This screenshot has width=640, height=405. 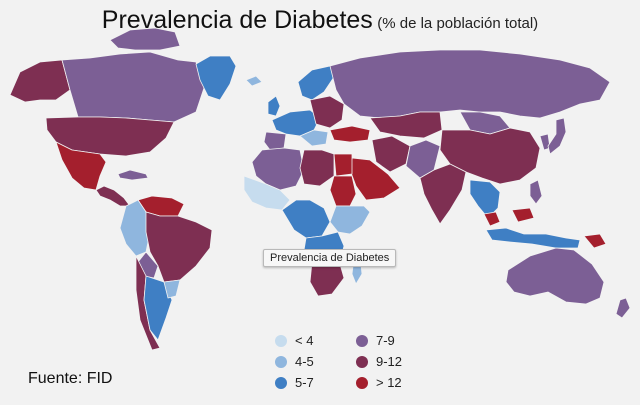 What do you see at coordinates (595, 241) in the screenshot?
I see `region-papua-new-guinea` at bounding box center [595, 241].